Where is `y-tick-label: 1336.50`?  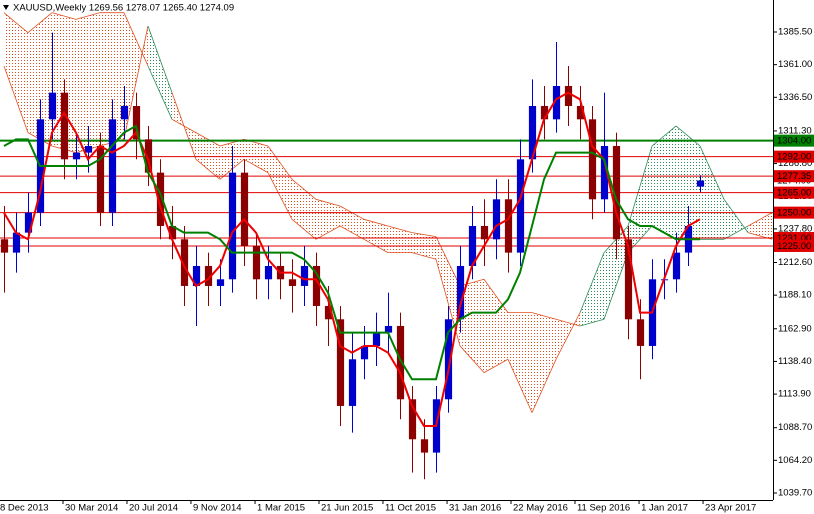 y-tick-label: 1336.50 is located at coordinates (795, 97).